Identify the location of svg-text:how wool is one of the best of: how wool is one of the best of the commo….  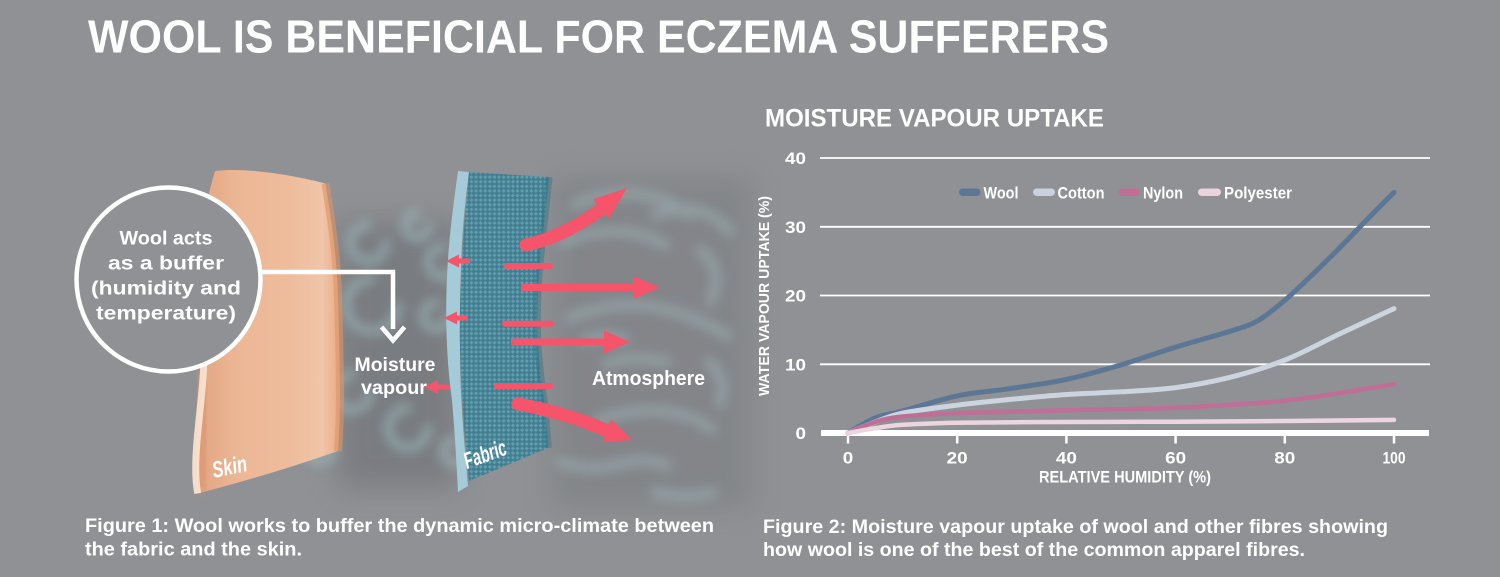
(1034, 550).